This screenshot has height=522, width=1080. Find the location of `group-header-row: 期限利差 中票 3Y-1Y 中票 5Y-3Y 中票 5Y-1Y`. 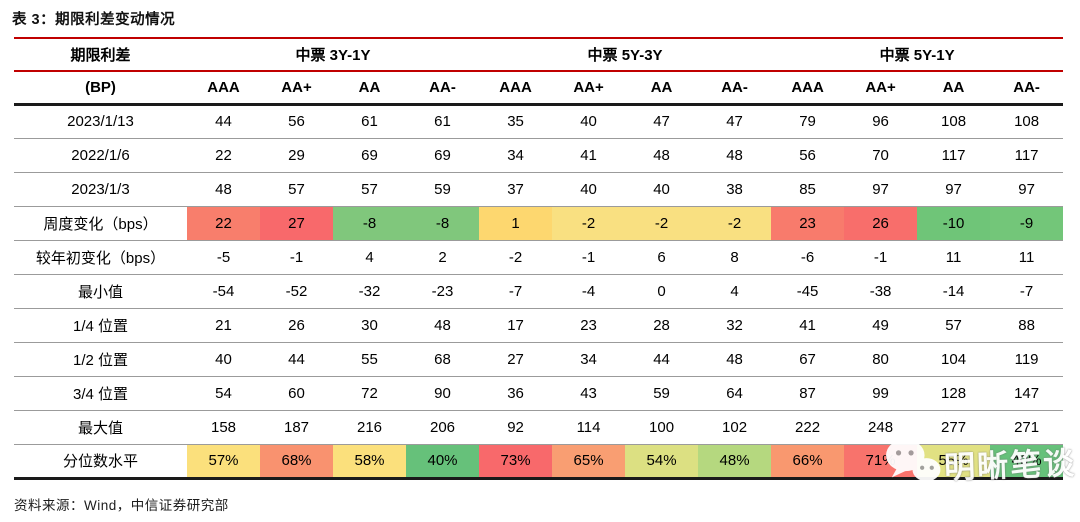

group-header-row: 期限利差 中票 3Y-1Y 中票 5Y-3Y 中票 5Y-1Y is located at coordinates (539, 54).